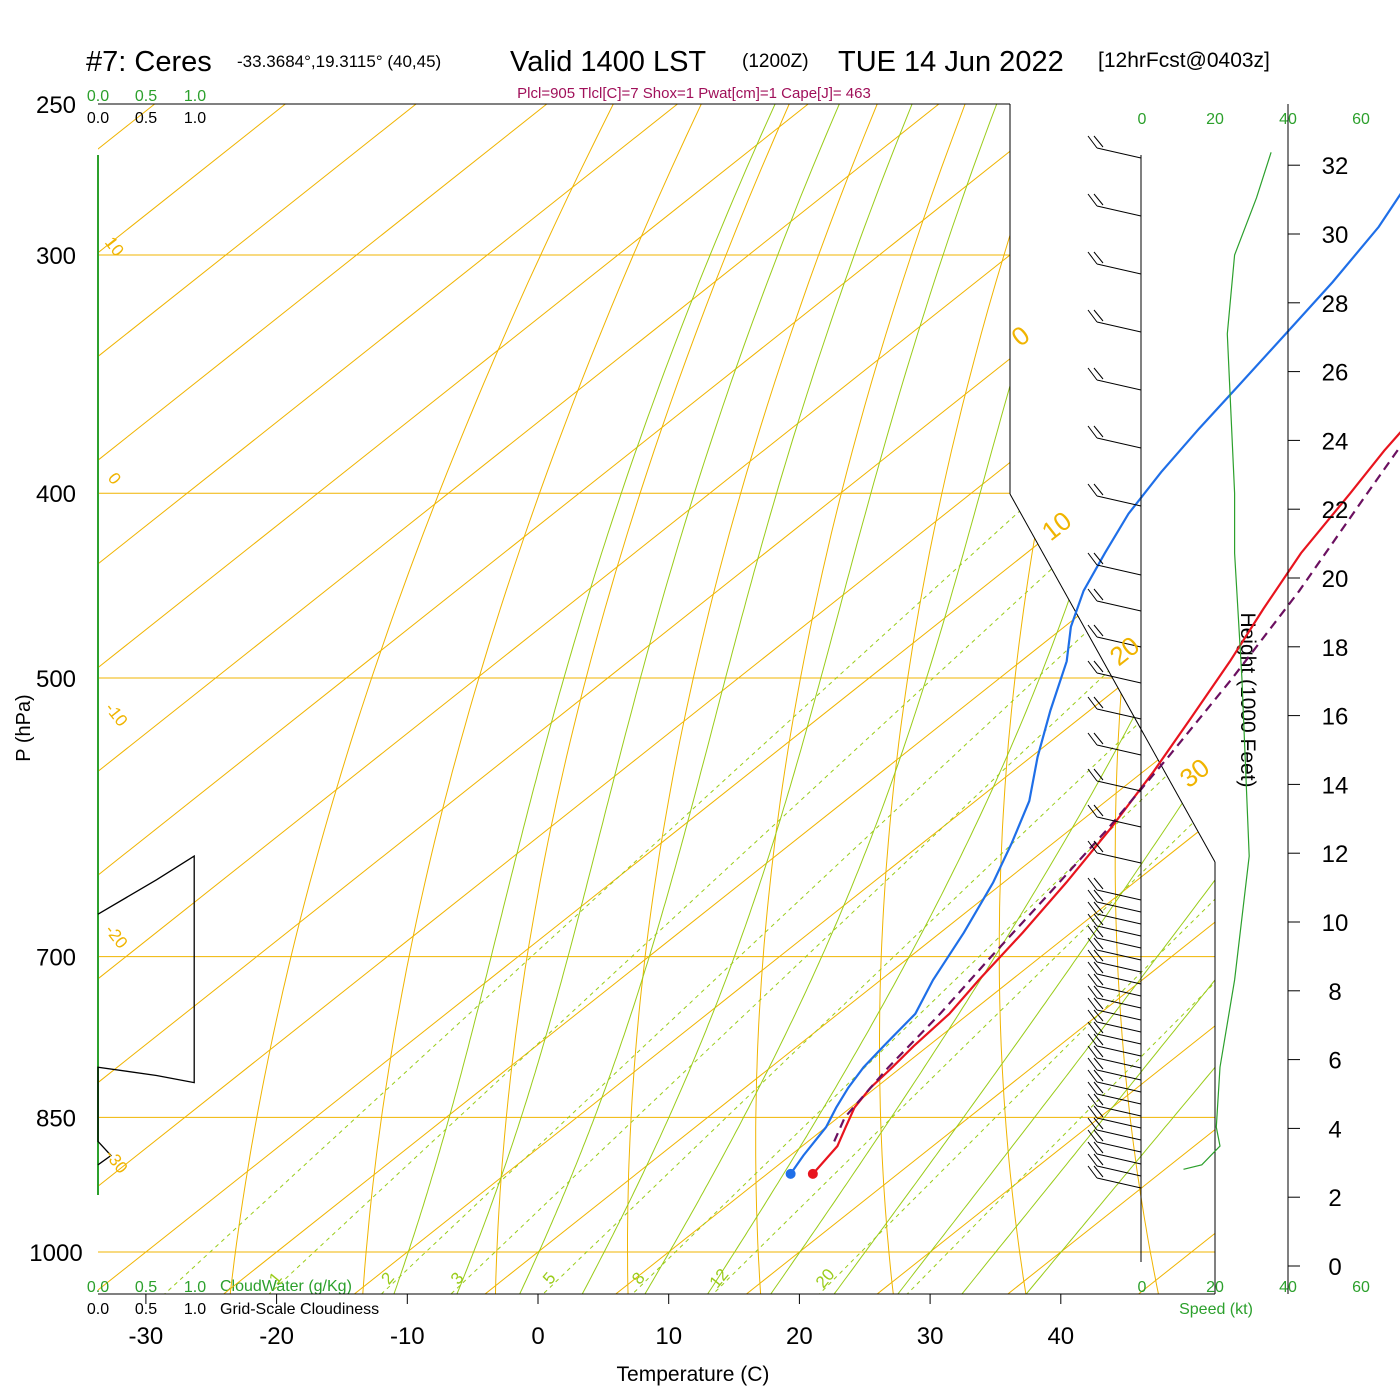 The image size is (1400, 1400). Describe the element at coordinates (98, 1309) in the screenshot. I see `cloud-axis-label: 0.0` at that location.